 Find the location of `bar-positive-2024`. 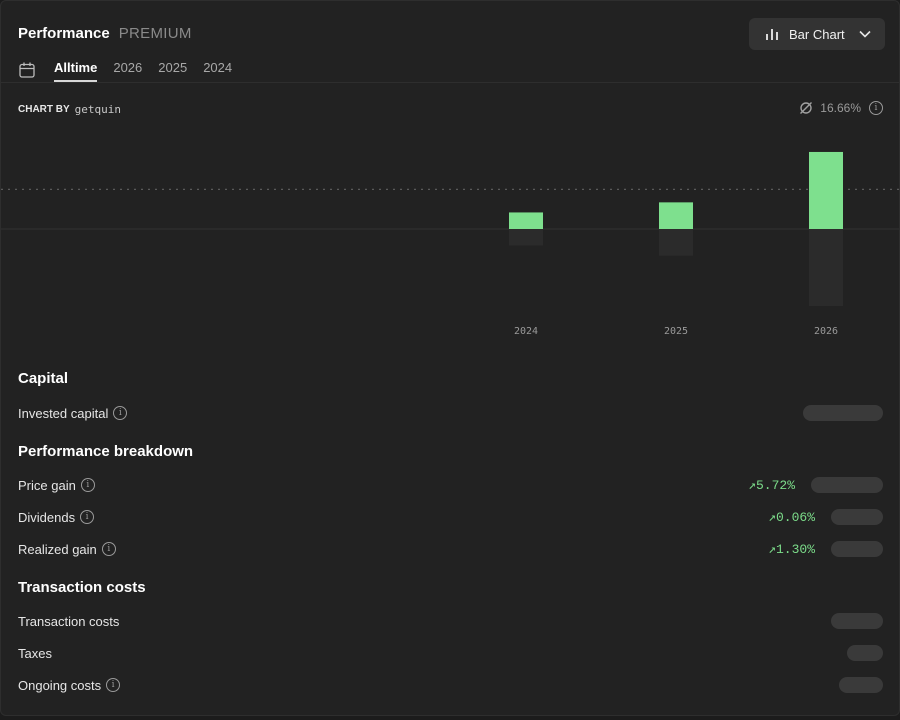

bar-positive-2024 is located at coordinates (526, 220).